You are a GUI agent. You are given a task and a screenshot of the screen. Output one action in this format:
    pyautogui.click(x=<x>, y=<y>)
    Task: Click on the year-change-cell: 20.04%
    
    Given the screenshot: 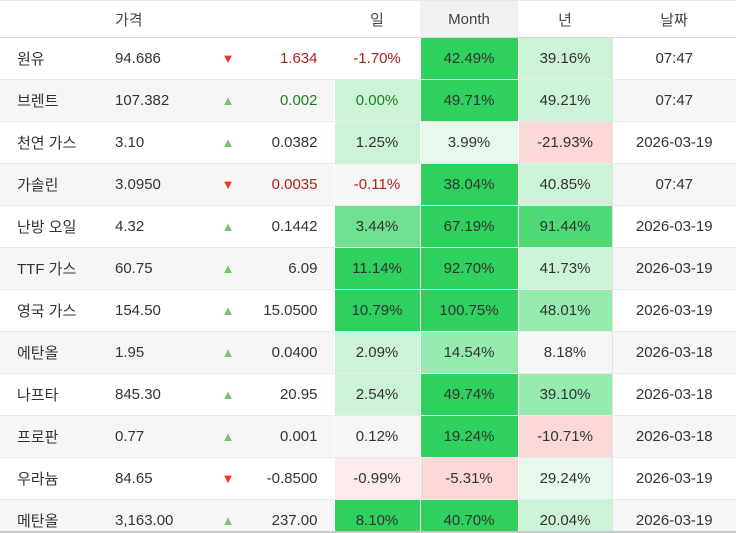 What is the action you would take?
    pyautogui.click(x=564, y=515)
    